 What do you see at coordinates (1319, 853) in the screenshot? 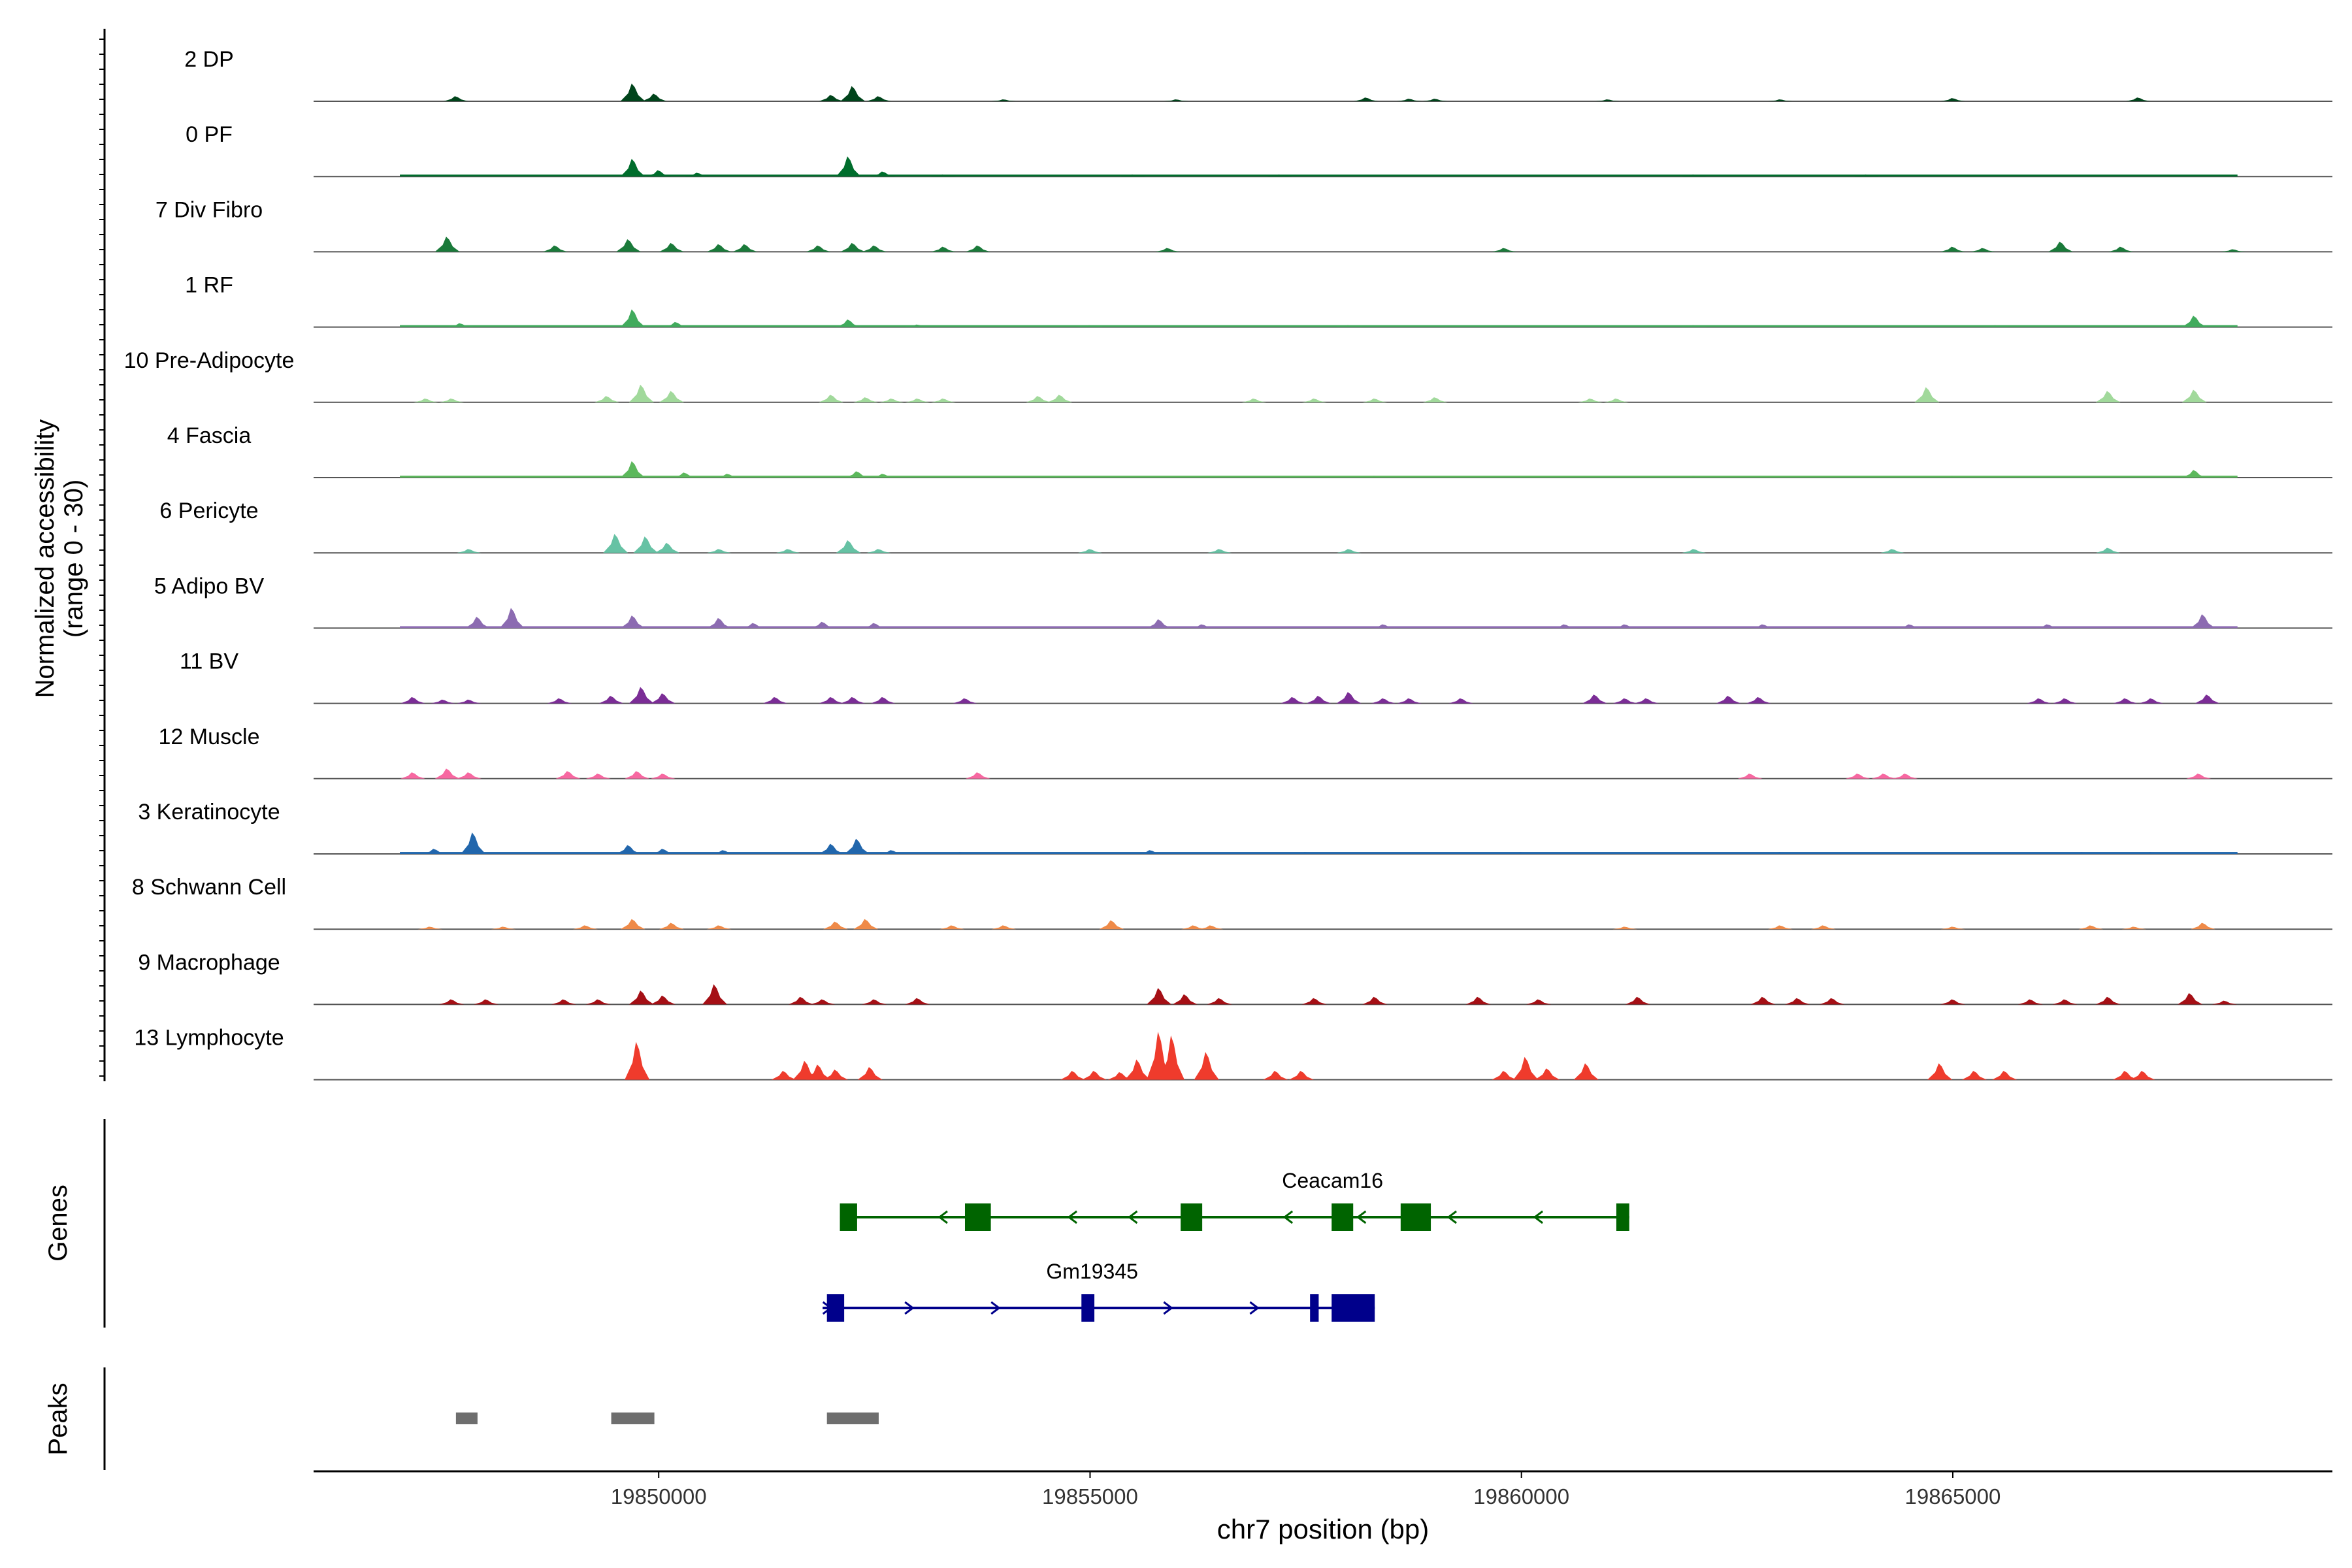
I see `track-background-signal-3-keratinocyte` at bounding box center [1319, 853].